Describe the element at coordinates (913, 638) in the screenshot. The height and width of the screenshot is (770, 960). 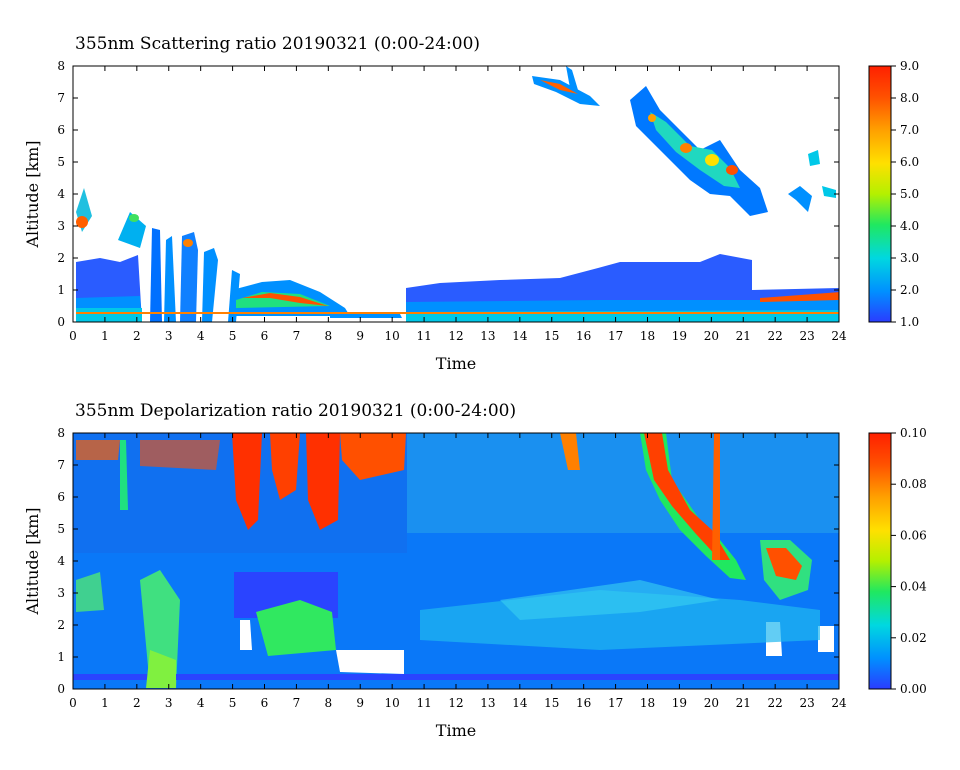
I see `colorbar-tick-label: 0.02` at that location.